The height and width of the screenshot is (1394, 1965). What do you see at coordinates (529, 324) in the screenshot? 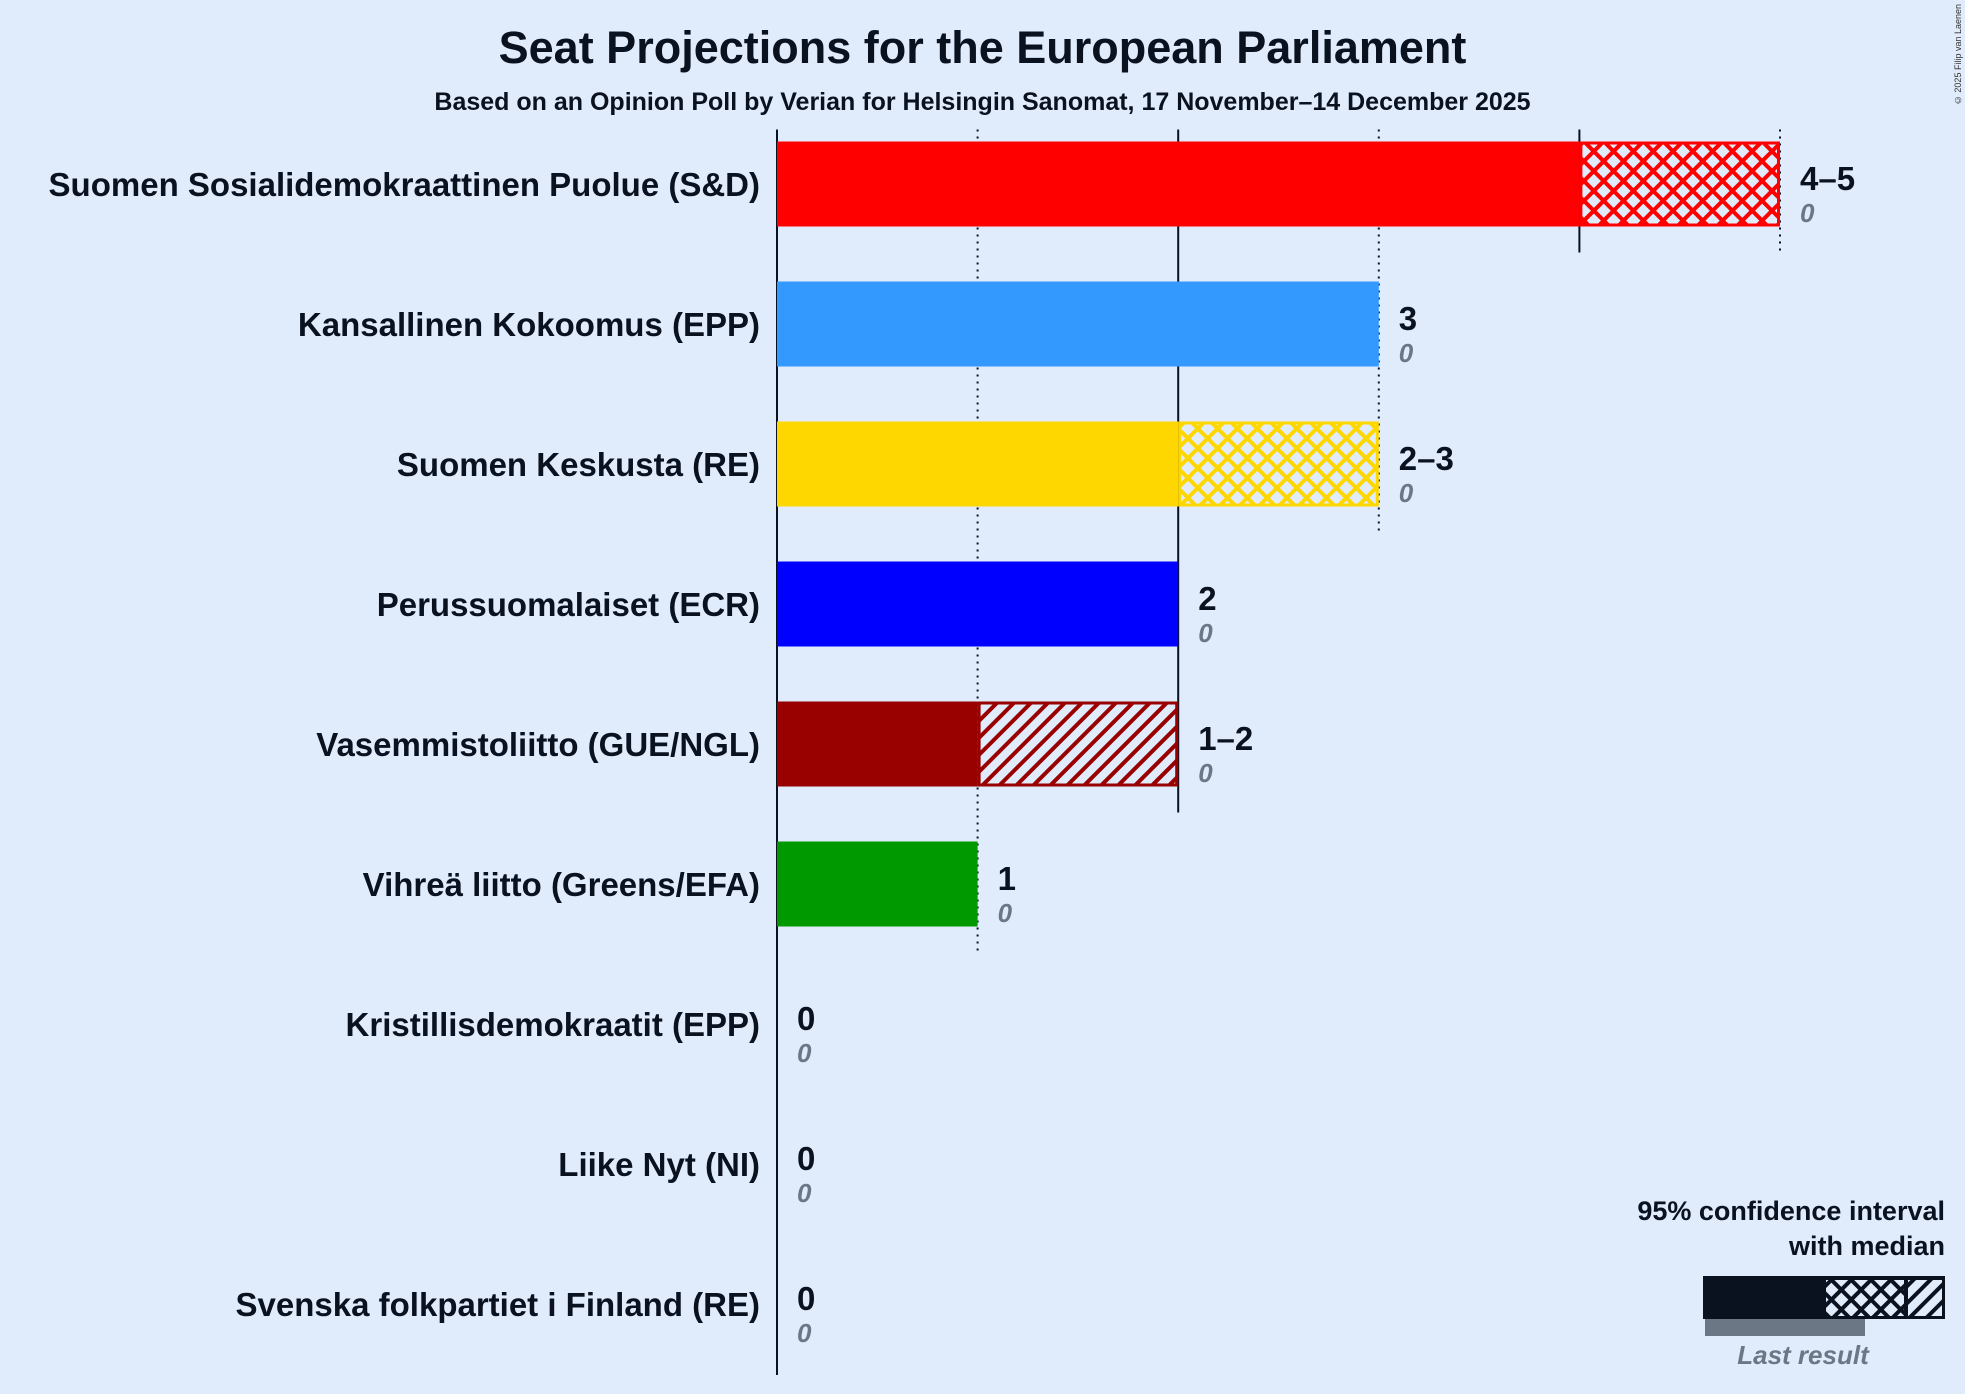
I see `party-label: Kansallinen Kokoomus (EPP)` at bounding box center [529, 324].